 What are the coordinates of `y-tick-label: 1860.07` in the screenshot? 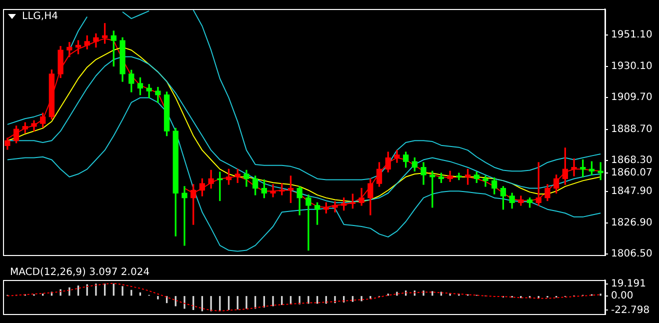 It's located at (631, 172).